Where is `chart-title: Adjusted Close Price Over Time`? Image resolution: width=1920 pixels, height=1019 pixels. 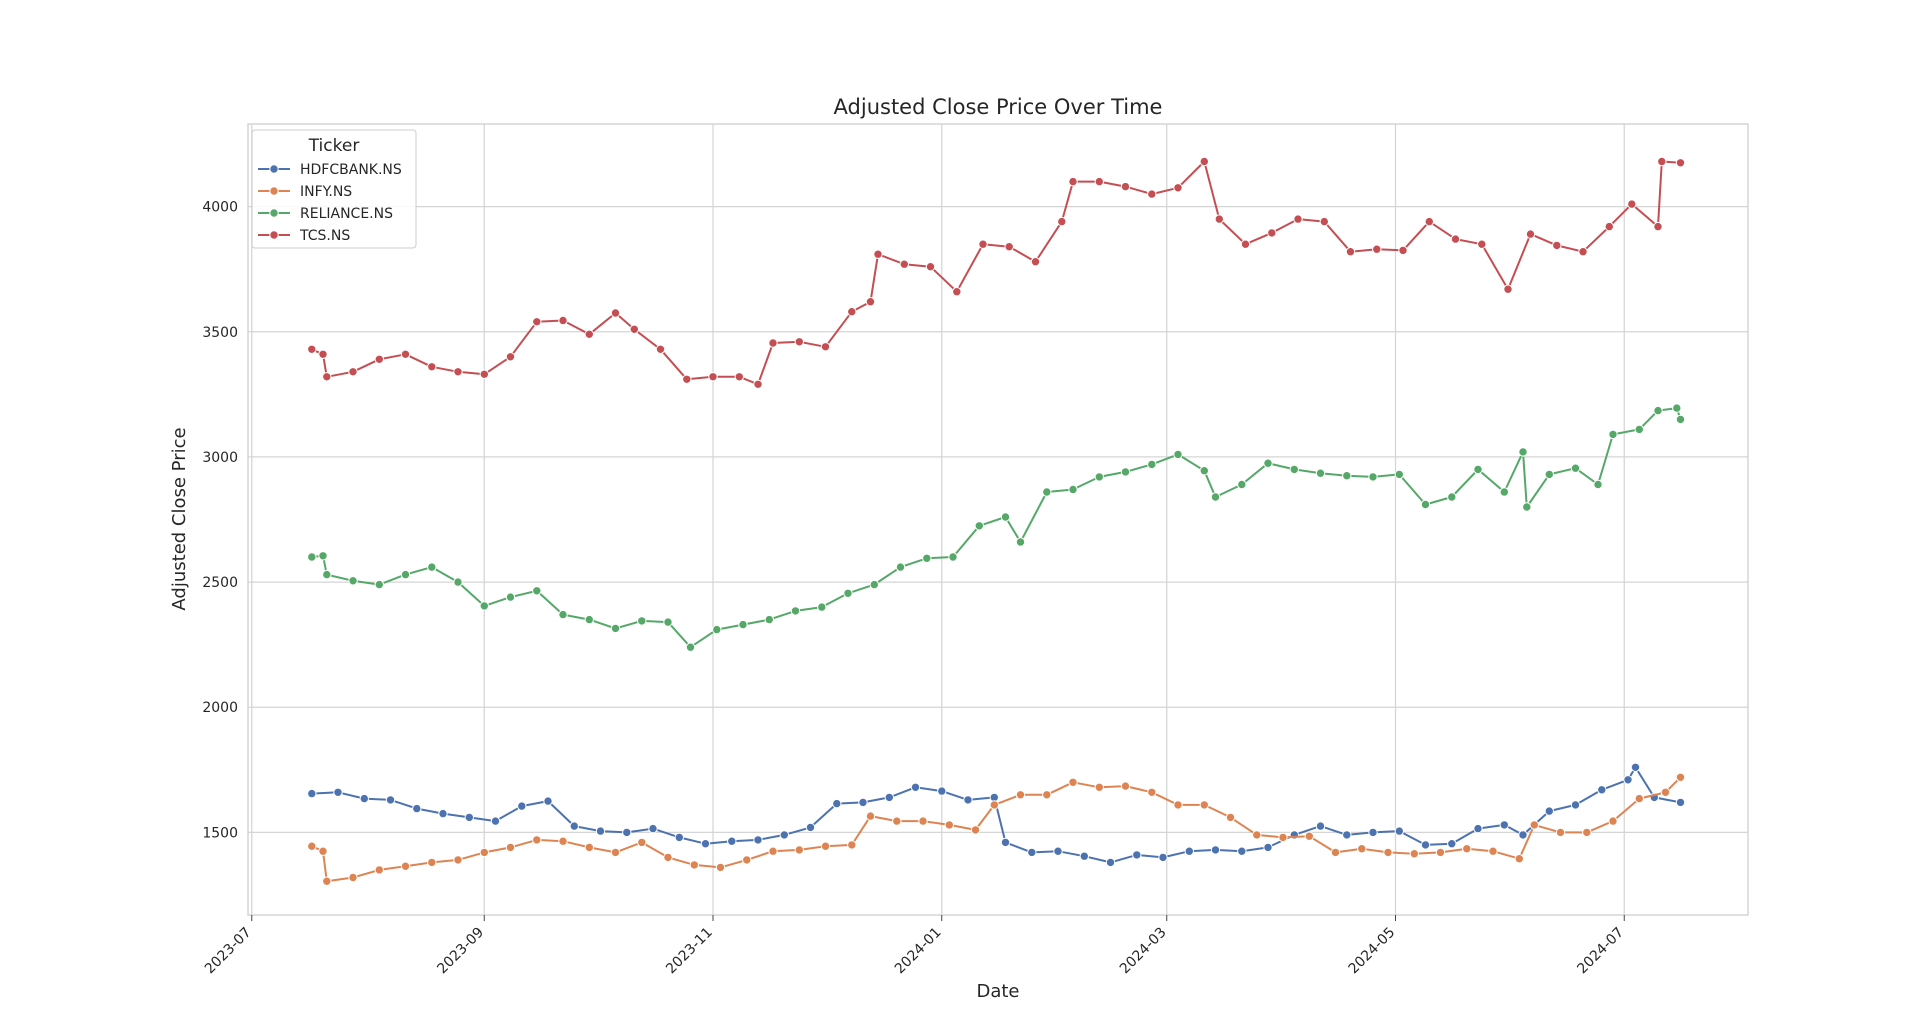 chart-title: Adjusted Close Price Over Time is located at coordinates (998, 107).